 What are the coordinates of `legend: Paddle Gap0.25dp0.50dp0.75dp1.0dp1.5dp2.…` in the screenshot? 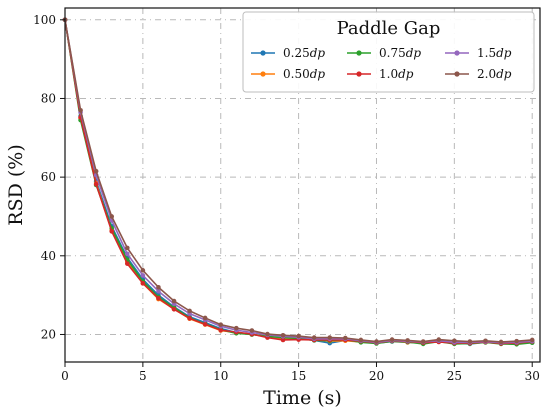 It's located at (388, 52).